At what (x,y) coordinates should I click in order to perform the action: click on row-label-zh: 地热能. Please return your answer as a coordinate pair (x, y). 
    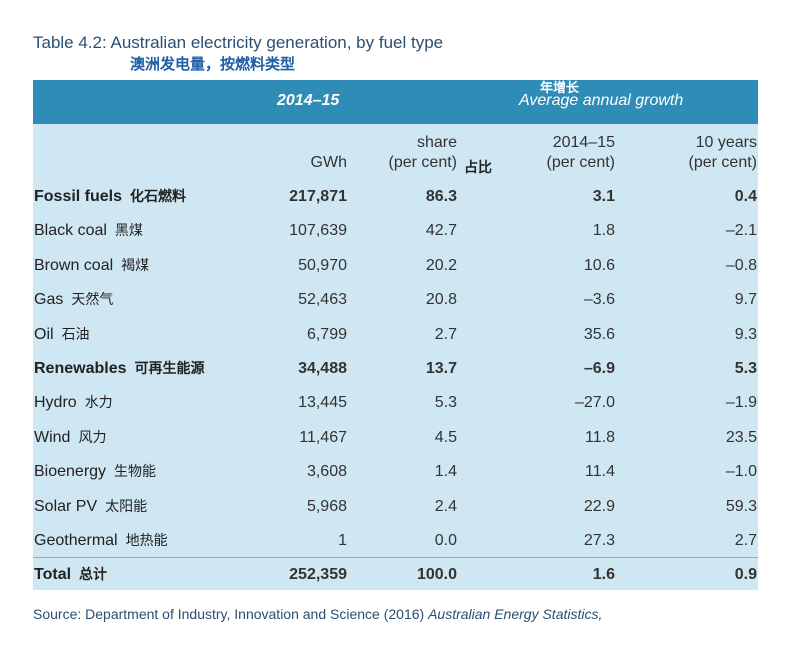
    Looking at the image, I should click on (146, 541).